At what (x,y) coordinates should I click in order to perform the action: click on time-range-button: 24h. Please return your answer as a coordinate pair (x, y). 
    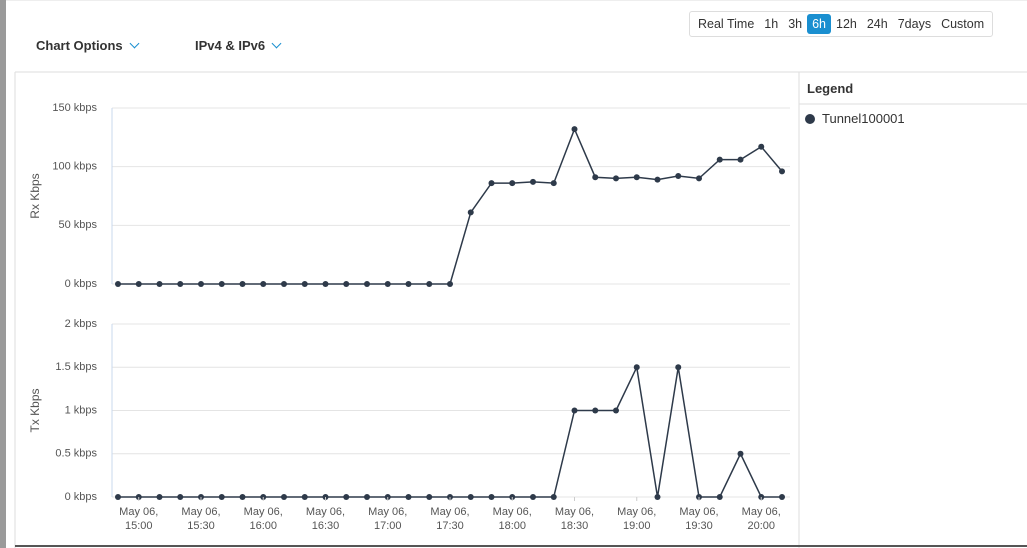
    Looking at the image, I should click on (877, 24).